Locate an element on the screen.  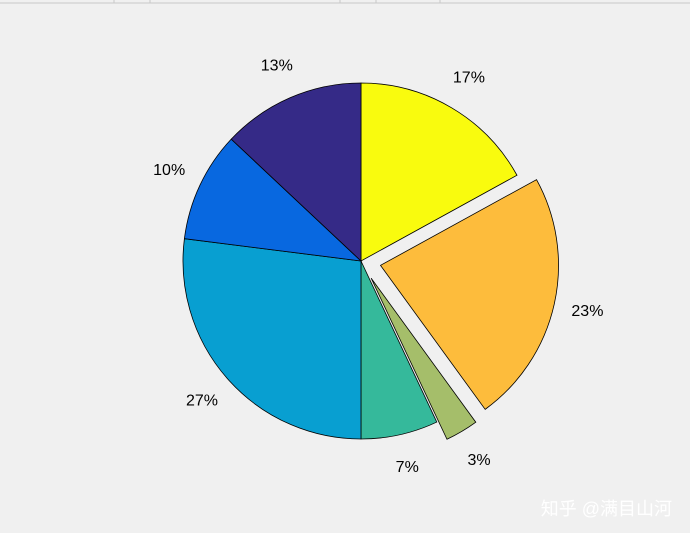
slice-label: 27% is located at coordinates (202, 400).